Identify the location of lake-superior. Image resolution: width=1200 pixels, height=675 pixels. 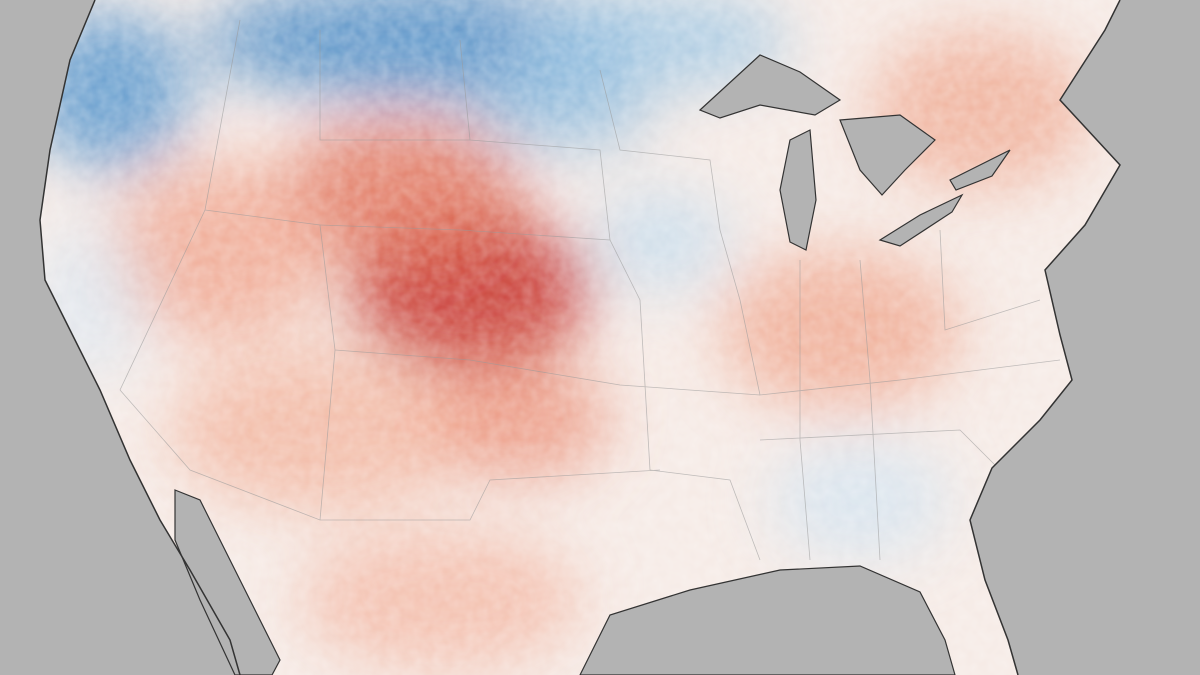
(770, 86).